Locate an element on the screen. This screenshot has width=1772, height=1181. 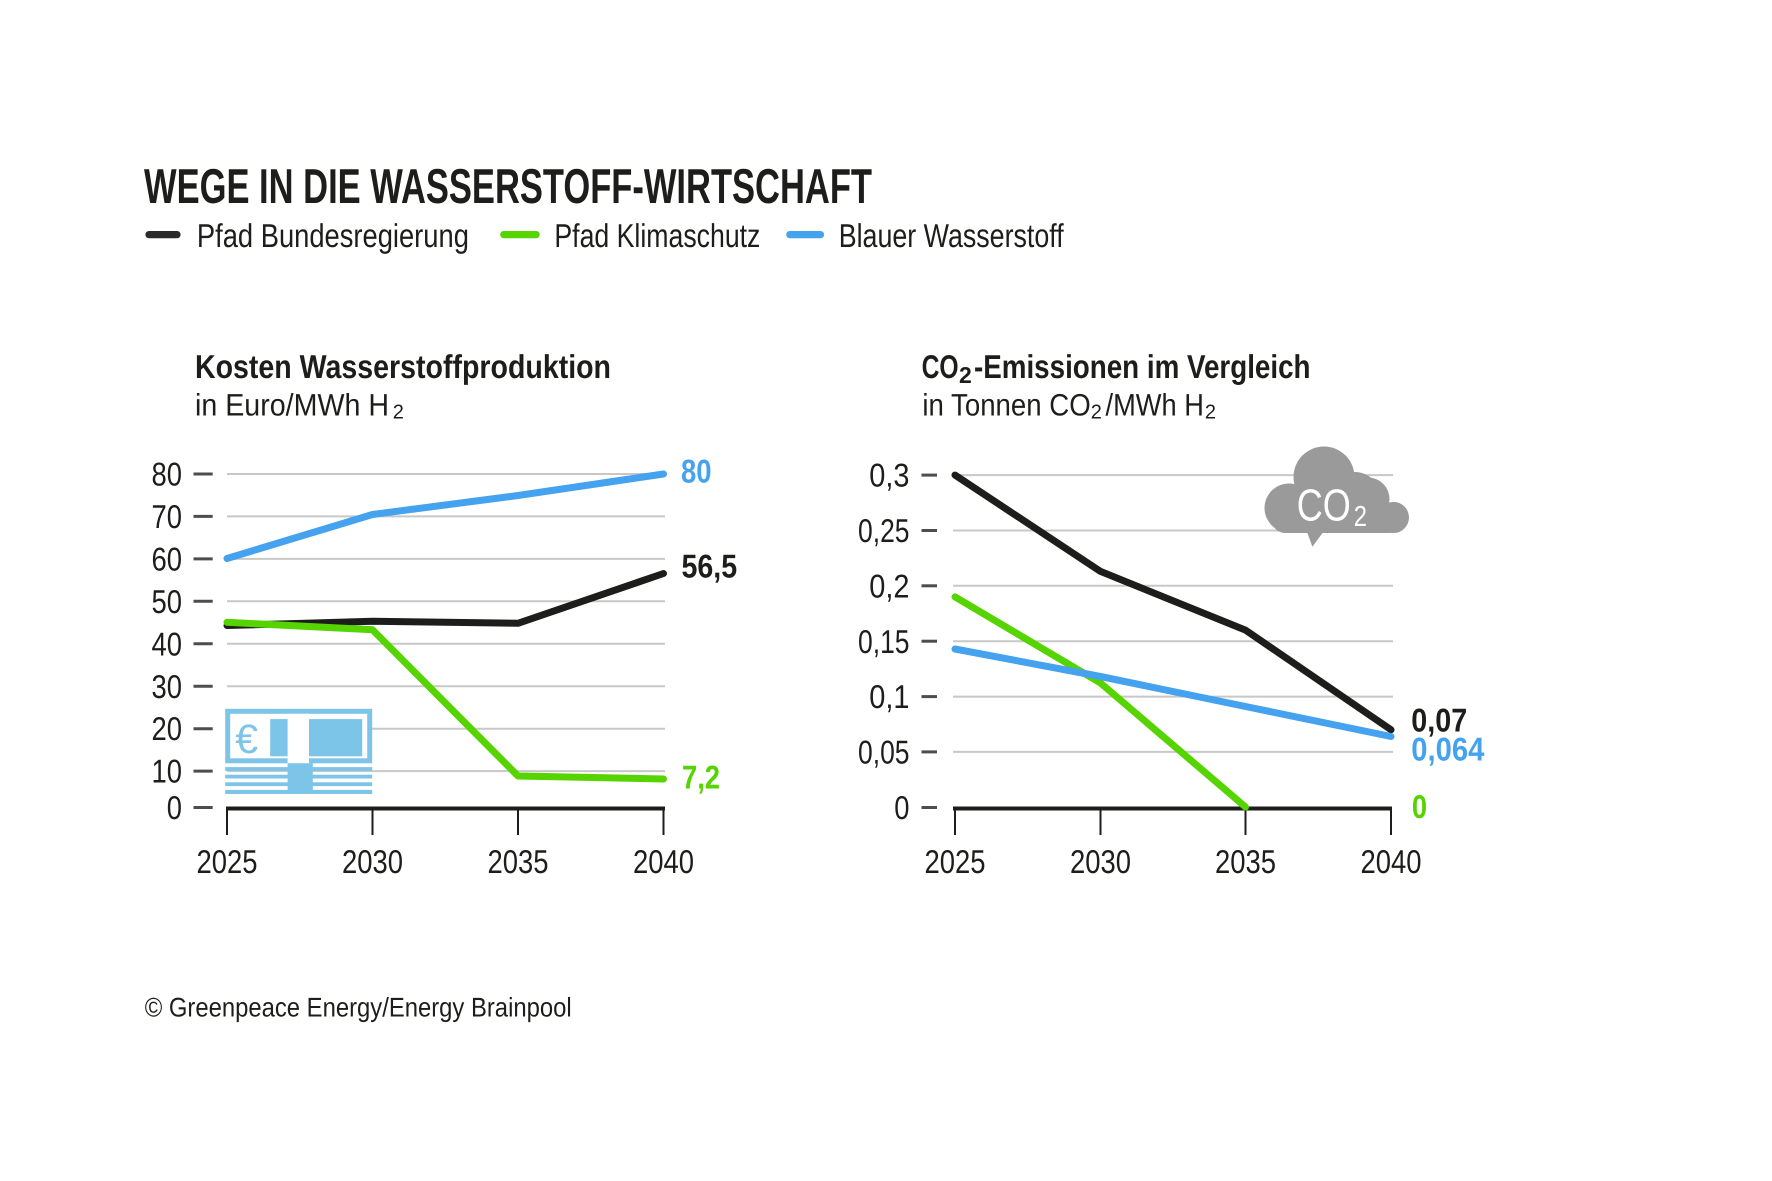
svg-text: 30 is located at coordinates (167, 686).